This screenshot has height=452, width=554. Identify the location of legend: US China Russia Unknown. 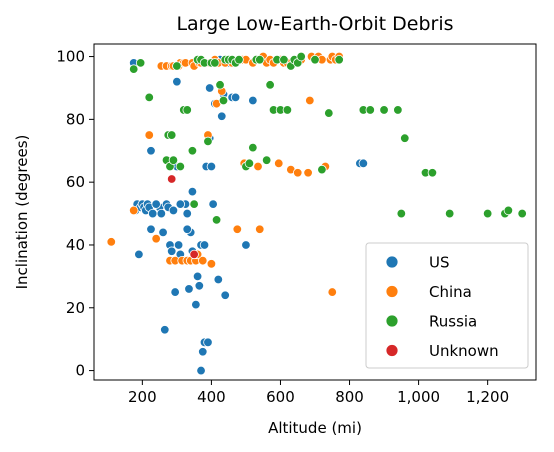
(447, 305).